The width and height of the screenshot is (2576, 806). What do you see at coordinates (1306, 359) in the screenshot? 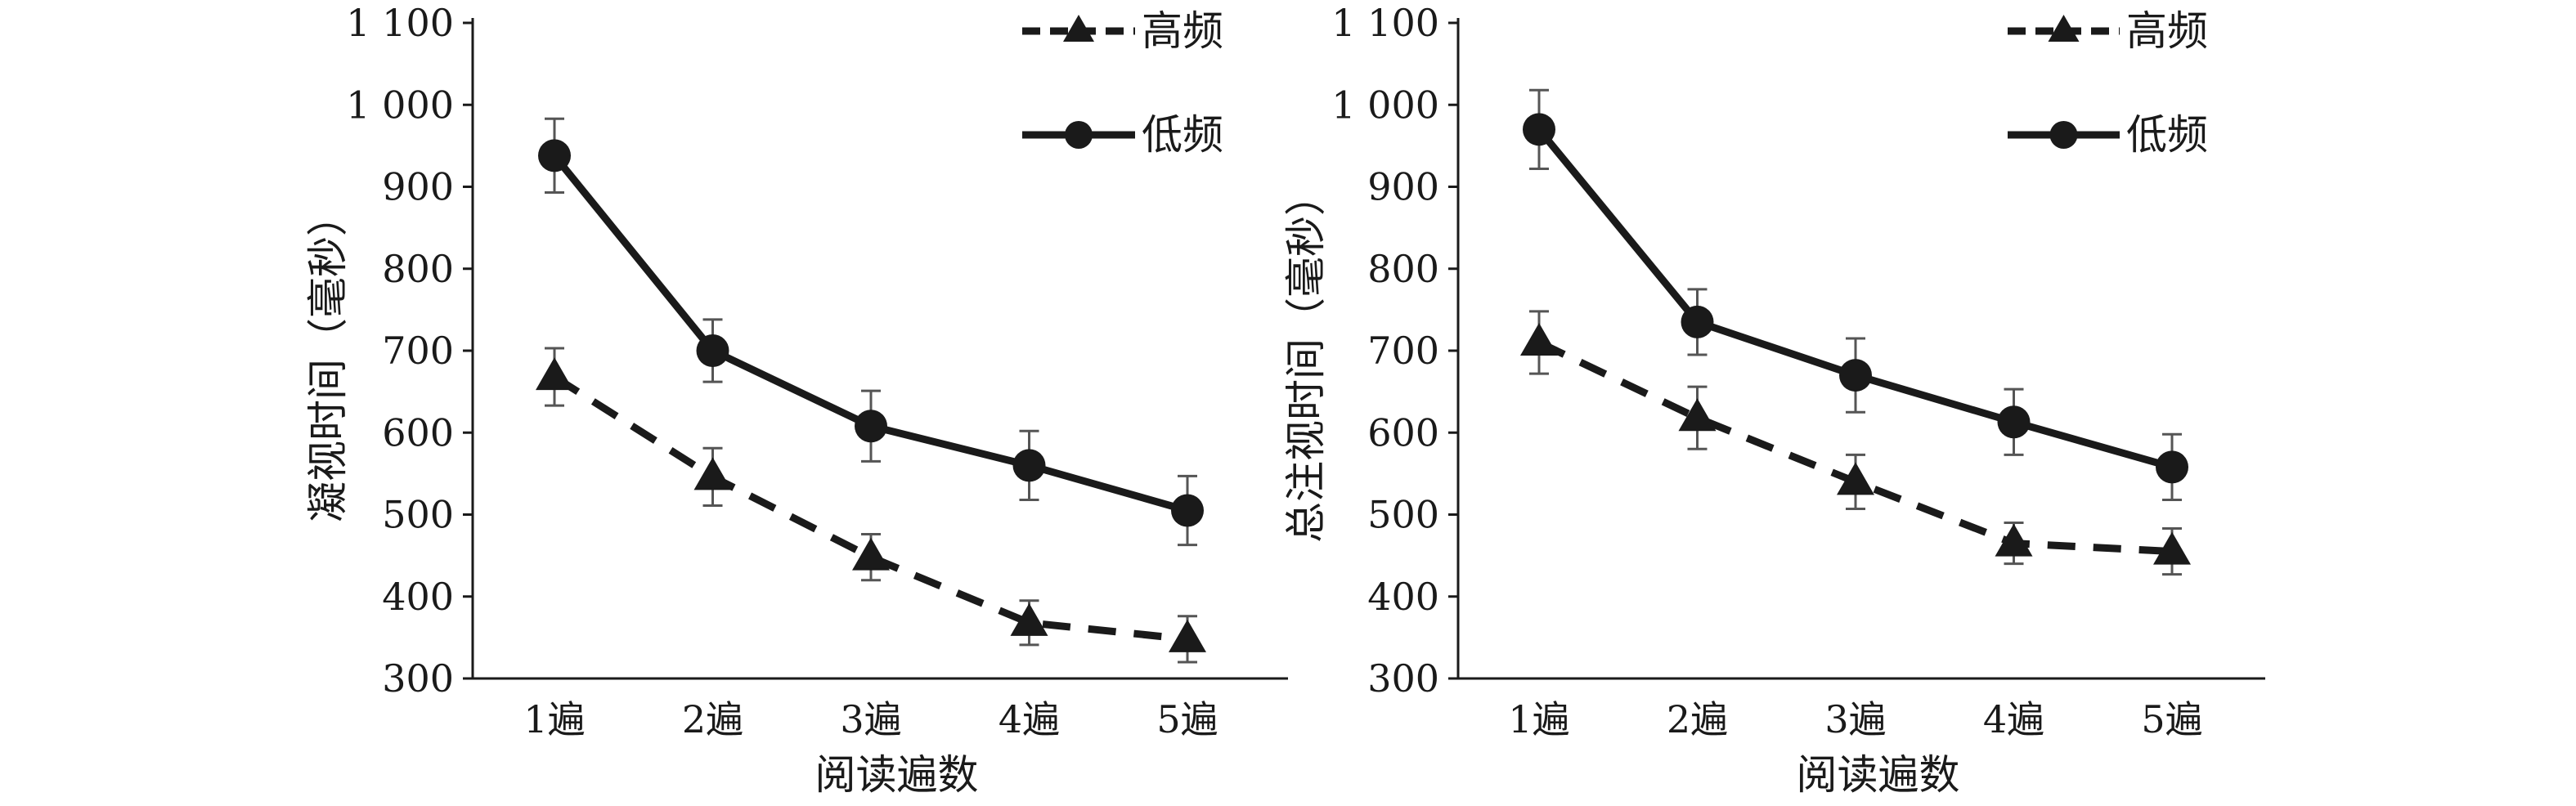
I see `y-axis-title: 总注视时间（毫秒）` at bounding box center [1306, 359].